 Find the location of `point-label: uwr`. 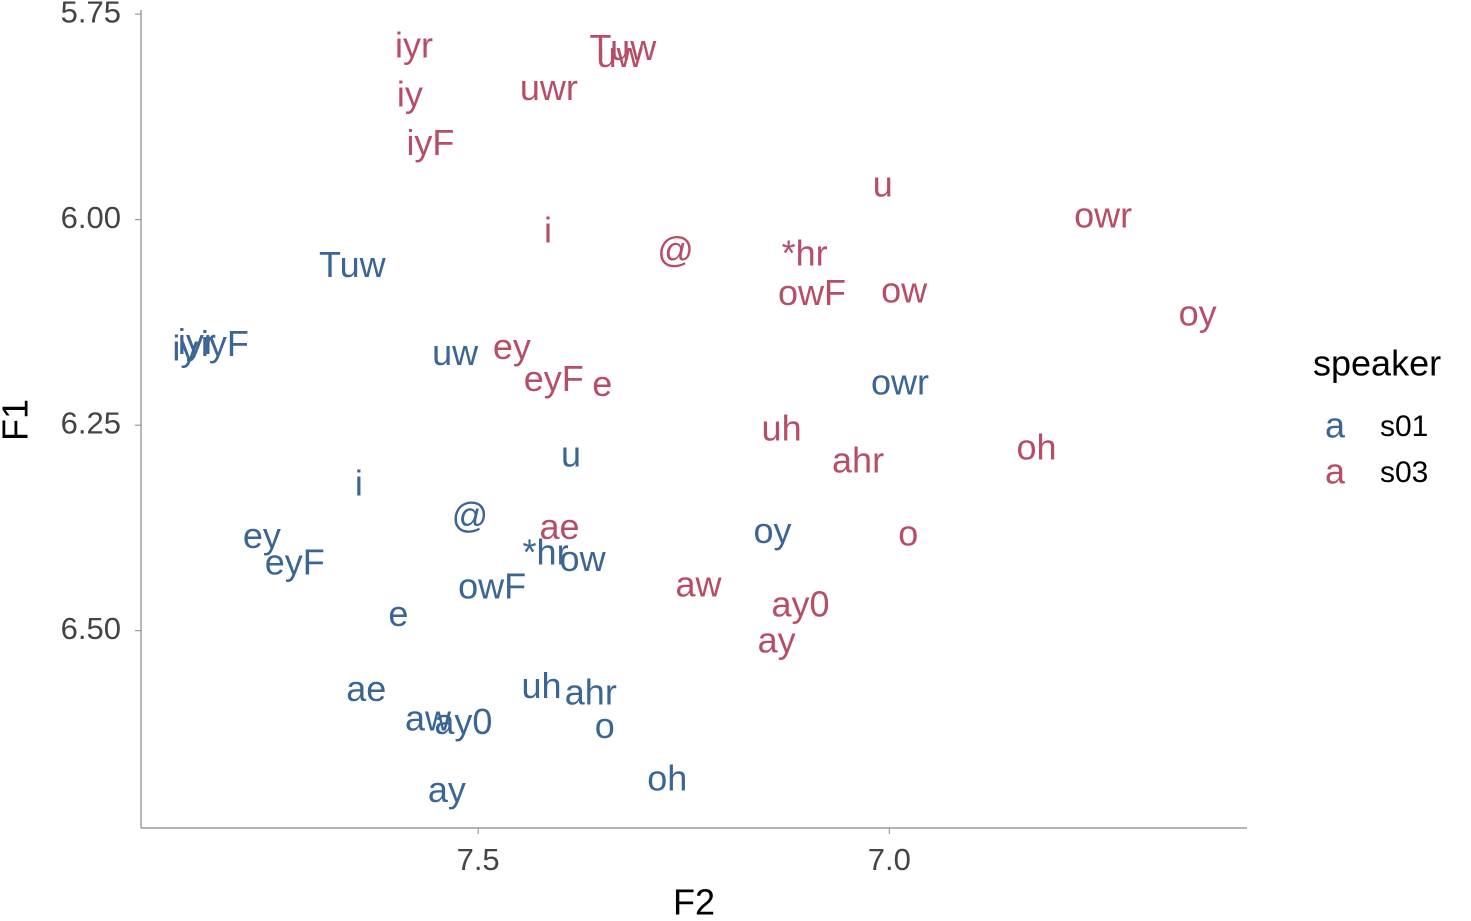

point-label: uwr is located at coordinates (549, 87).